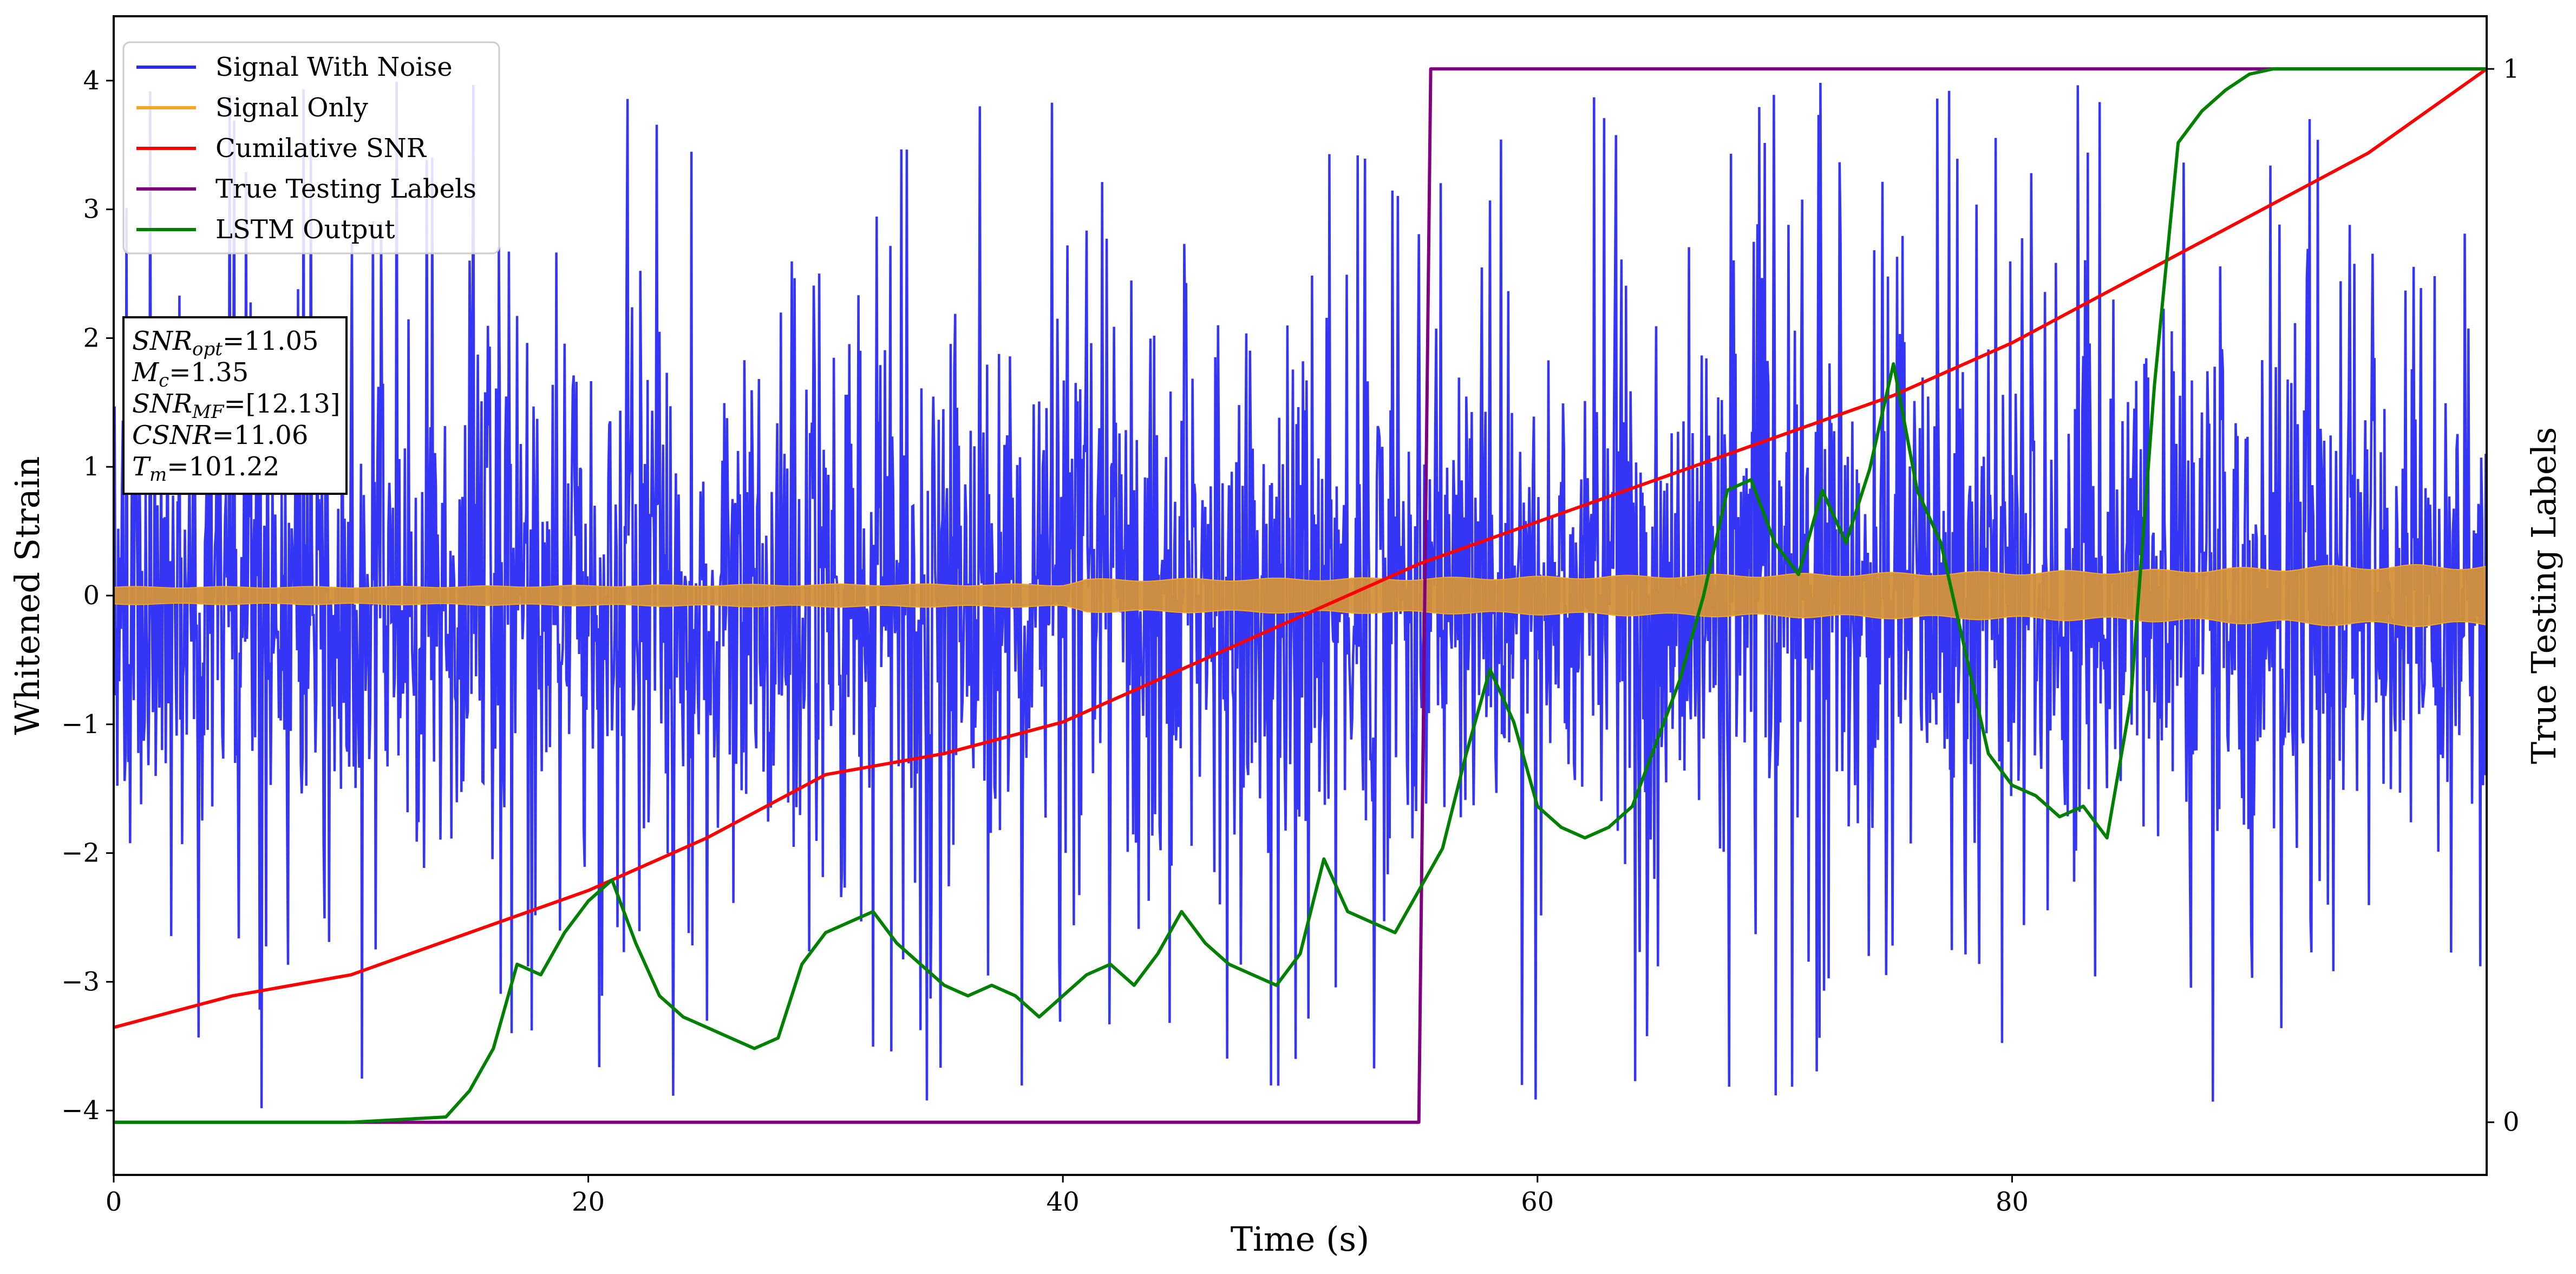  I want to click on annotation-line: SNRopt=11.05, so click(225, 343).